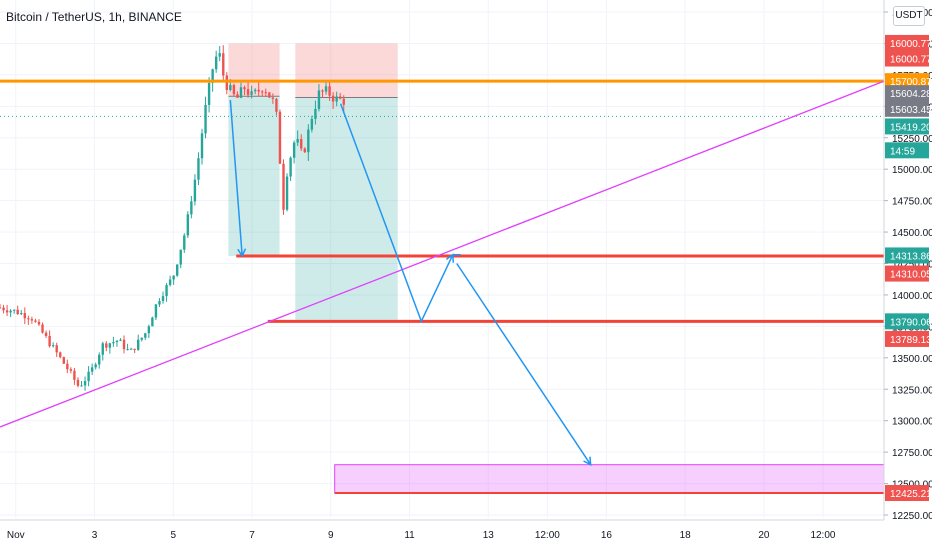 The width and height of the screenshot is (932, 550). What do you see at coordinates (95, 535) in the screenshot?
I see `time-tick-label: 3` at bounding box center [95, 535].